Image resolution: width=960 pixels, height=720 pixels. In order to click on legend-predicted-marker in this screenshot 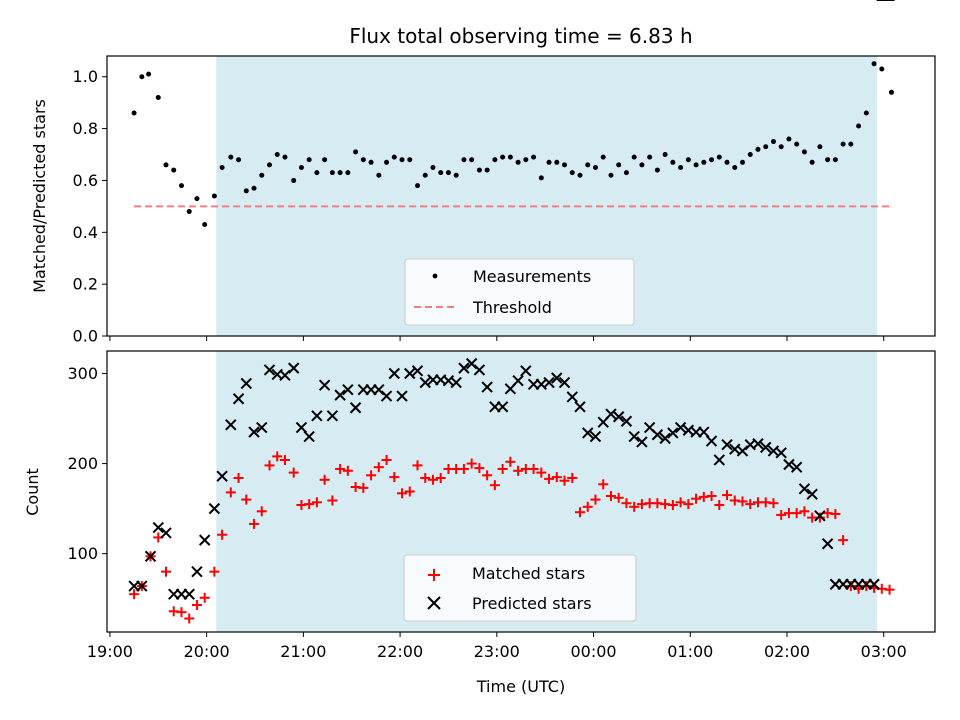, I will do `click(434, 603)`.